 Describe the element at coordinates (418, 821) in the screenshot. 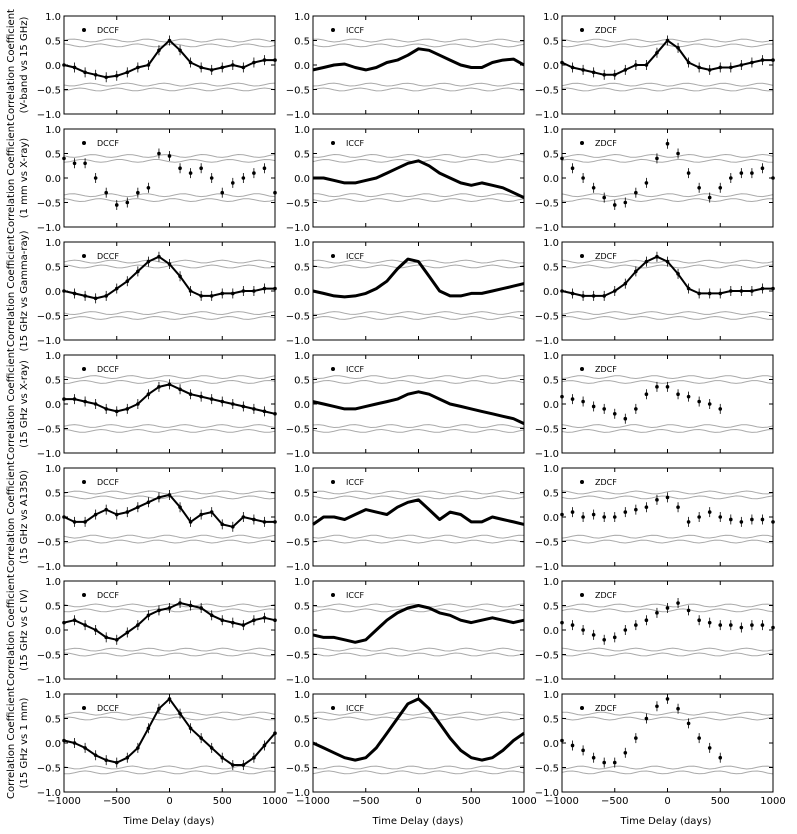

I see `x-axis-label-col2: Time Delay (days)` at that location.